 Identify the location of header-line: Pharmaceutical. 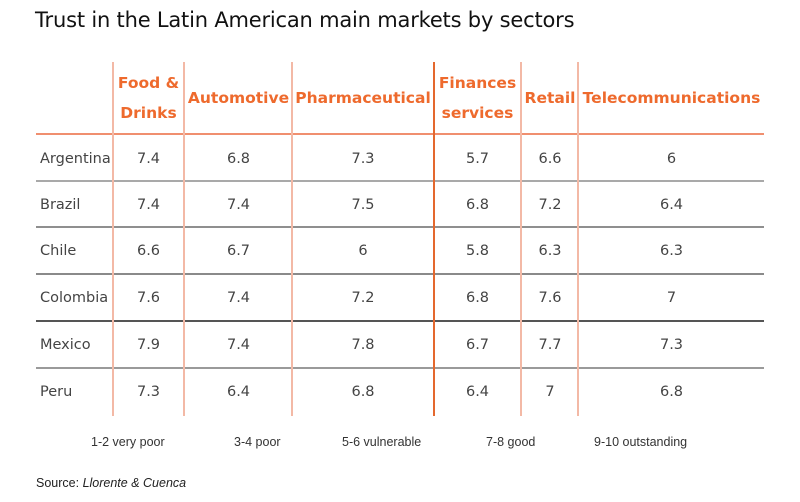
(363, 98).